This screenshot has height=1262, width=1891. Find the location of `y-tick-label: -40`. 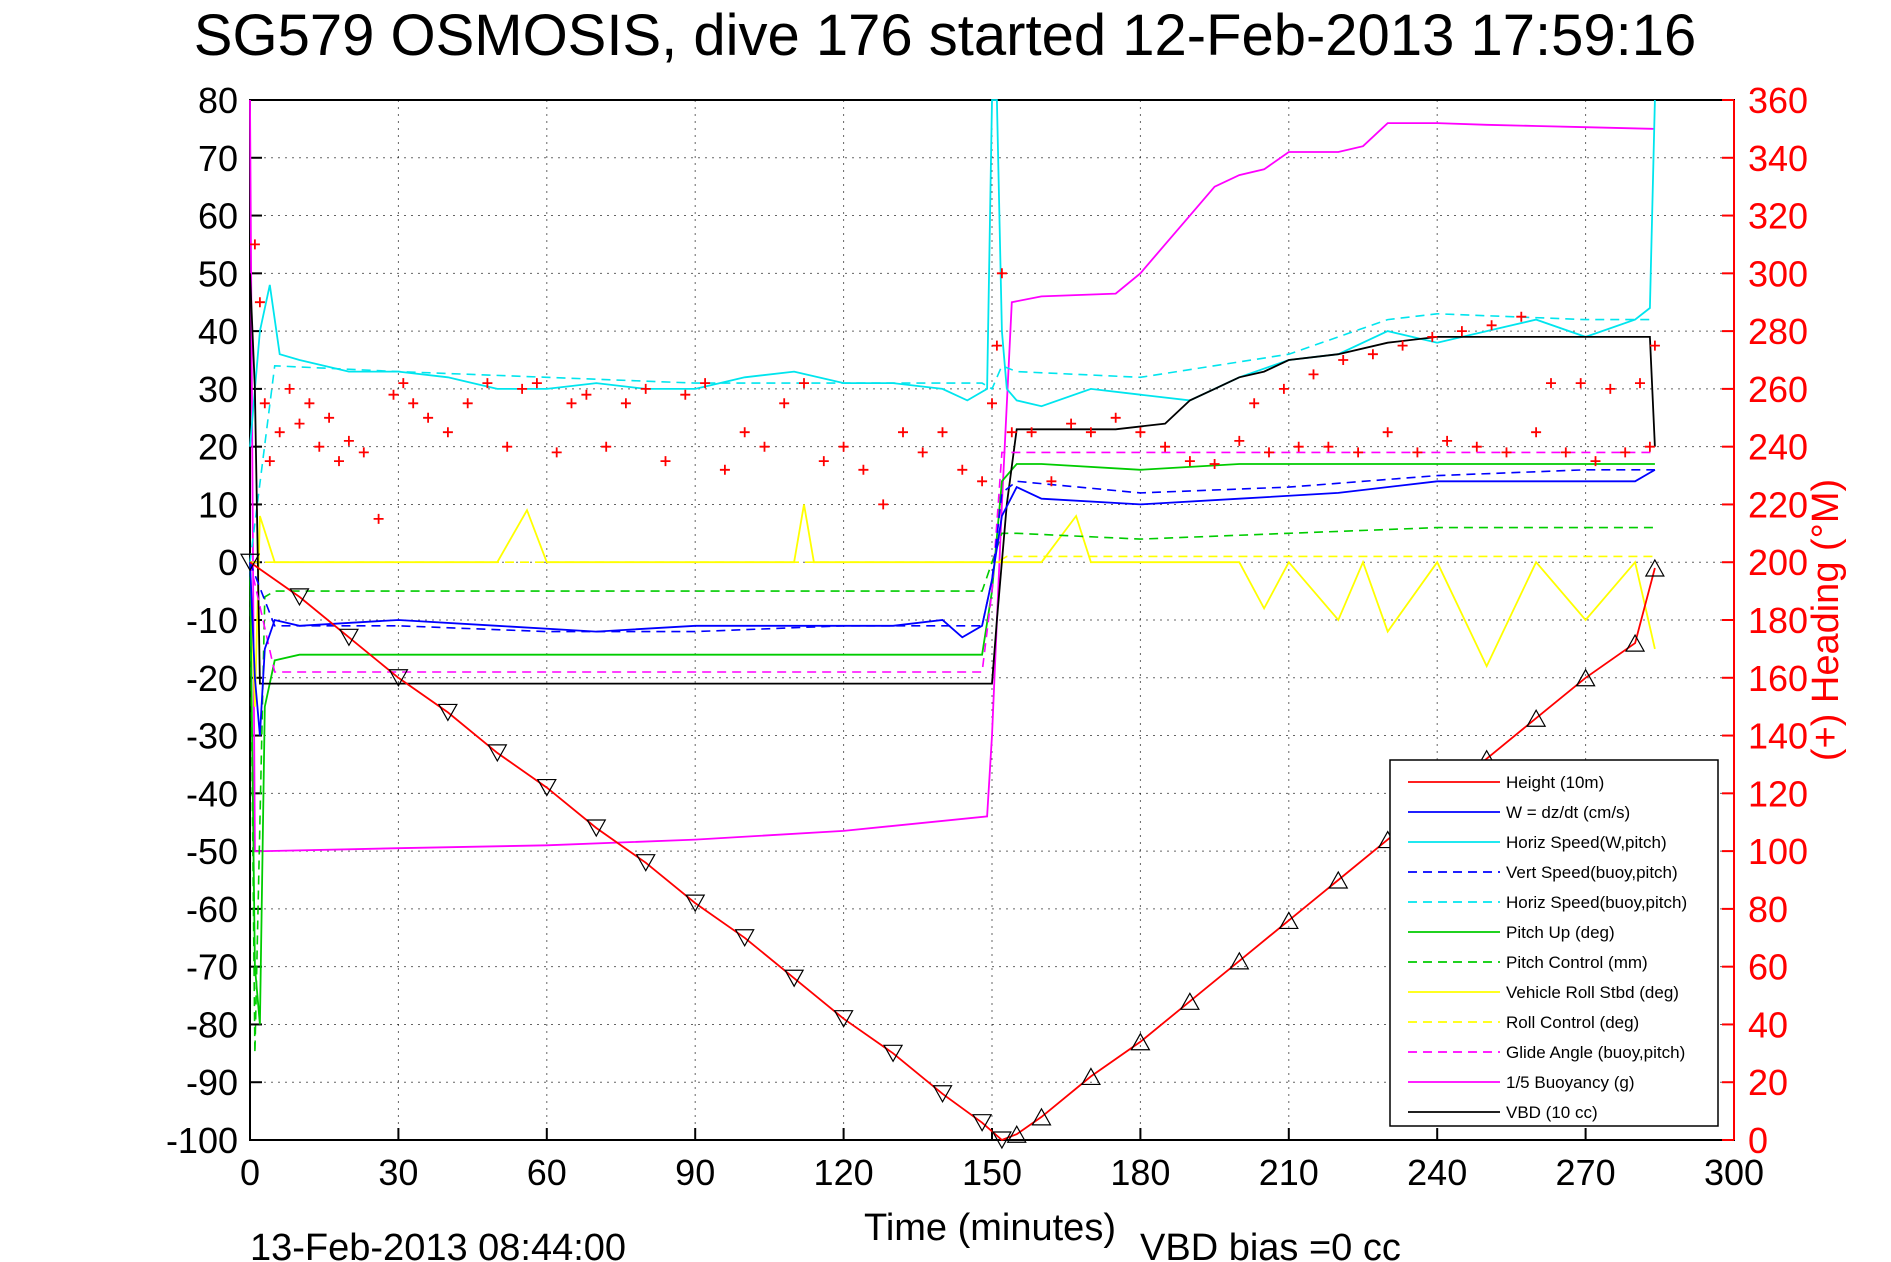

y-tick-label: -40 is located at coordinates (212, 793).